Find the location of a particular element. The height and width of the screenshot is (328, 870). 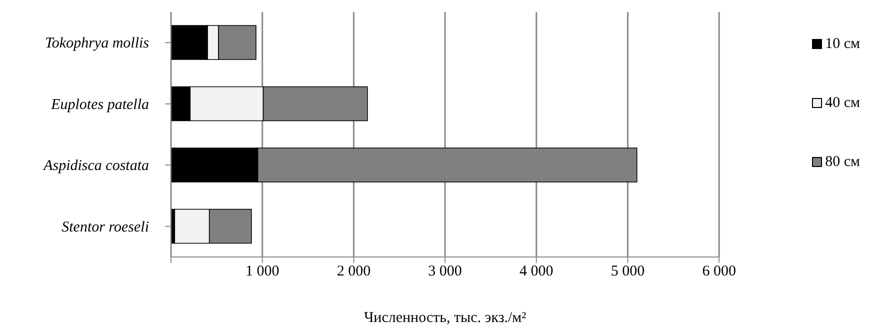

x-tick-label: 4 000 is located at coordinates (537, 272).